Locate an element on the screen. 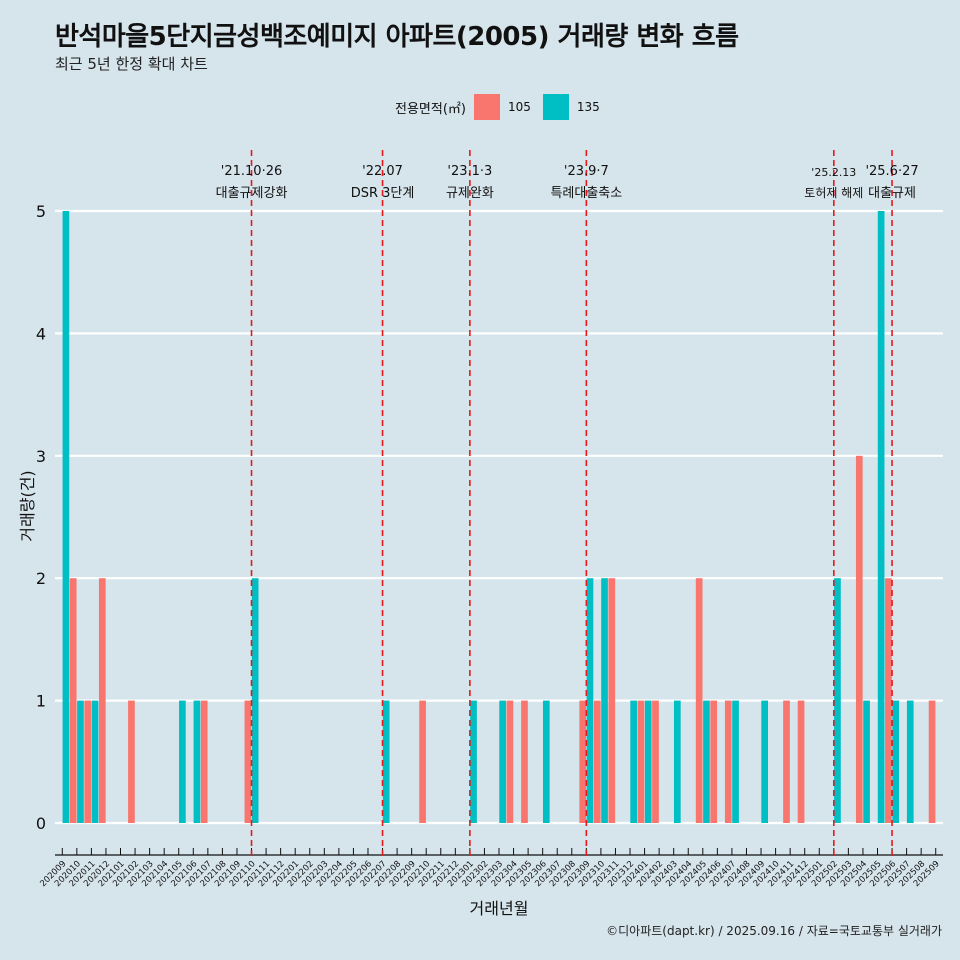  y-tick-label: 4 is located at coordinates (41, 333).